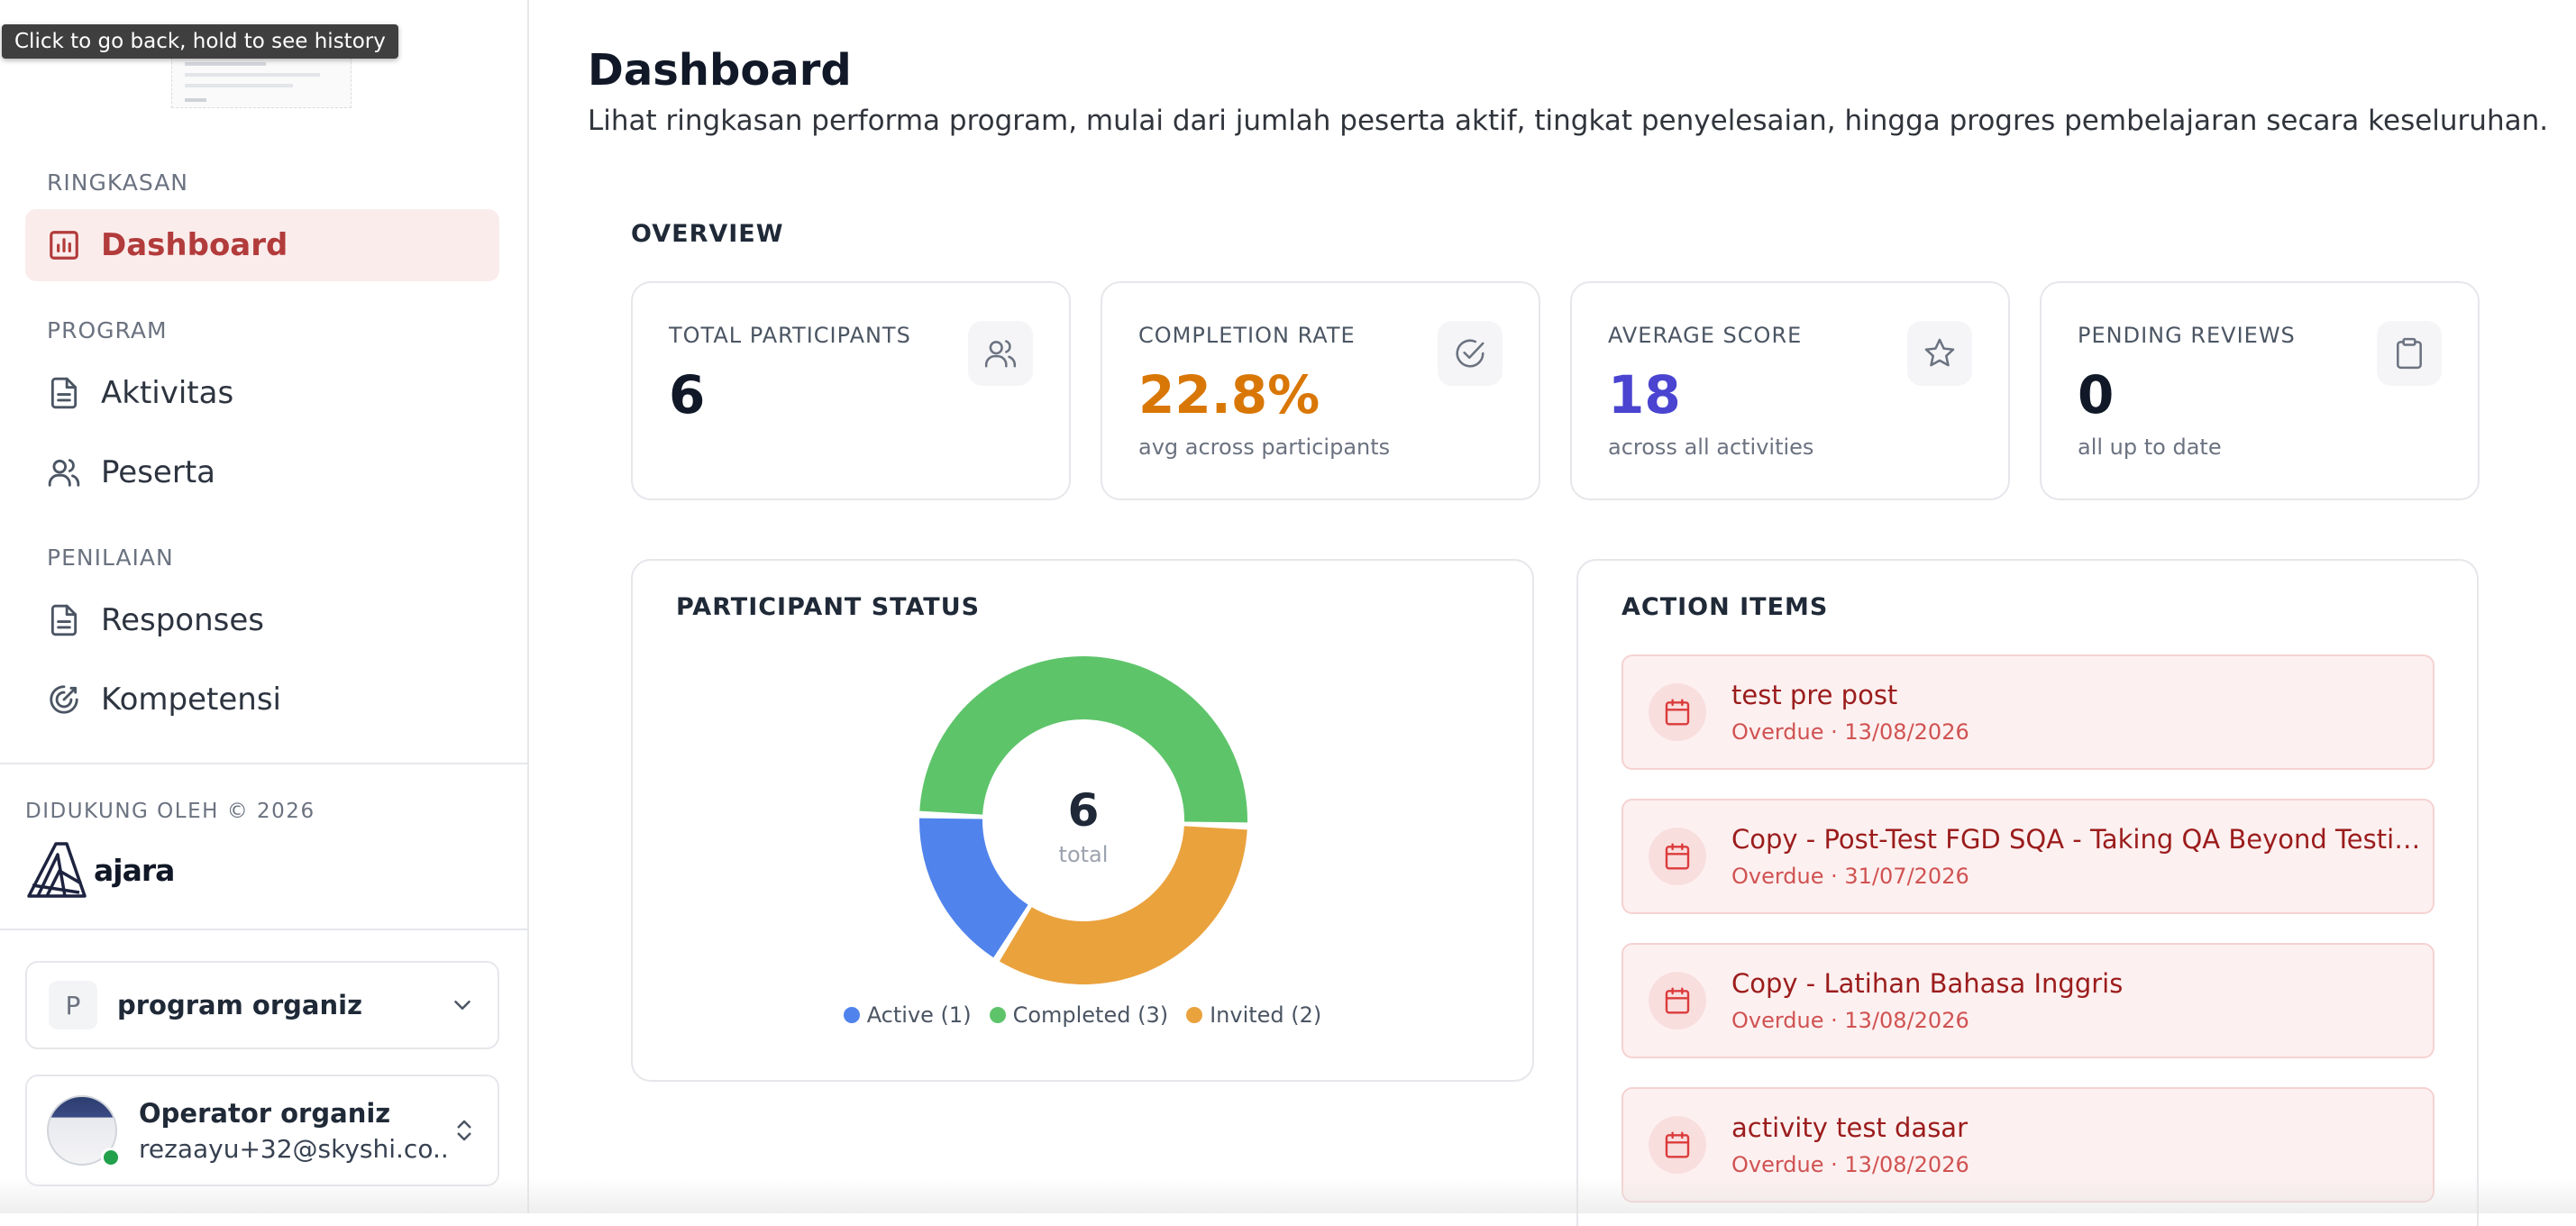 The image size is (2576, 1226). I want to click on sidebar-item-label: Dashboard, so click(194, 245).